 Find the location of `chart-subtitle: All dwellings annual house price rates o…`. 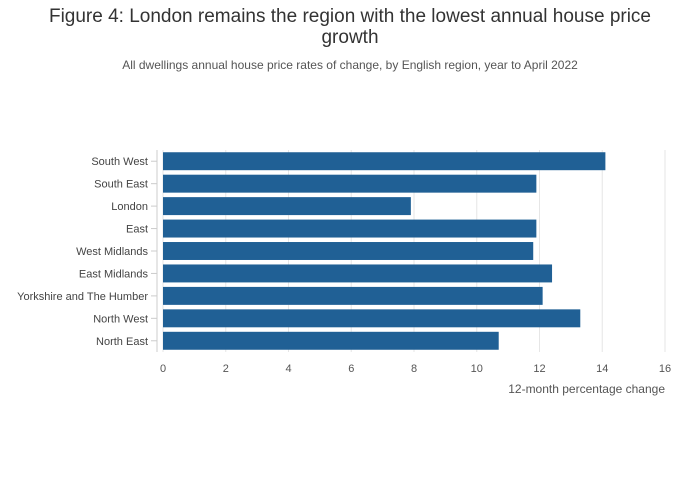

chart-subtitle: All dwellings annual house price rates o… is located at coordinates (350, 65).